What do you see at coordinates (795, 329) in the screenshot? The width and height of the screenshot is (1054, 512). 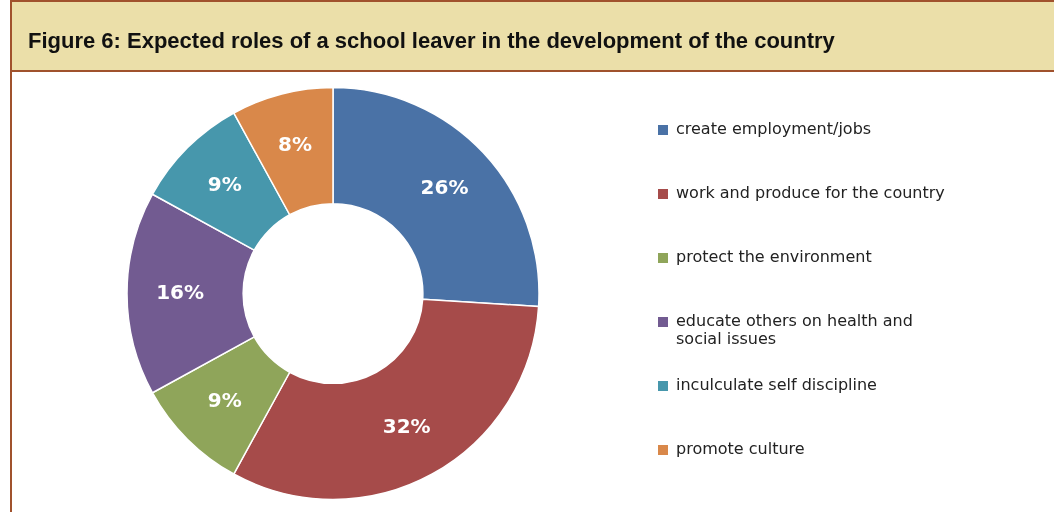 I see `legend-label: educate others on health and social issues` at bounding box center [795, 329].